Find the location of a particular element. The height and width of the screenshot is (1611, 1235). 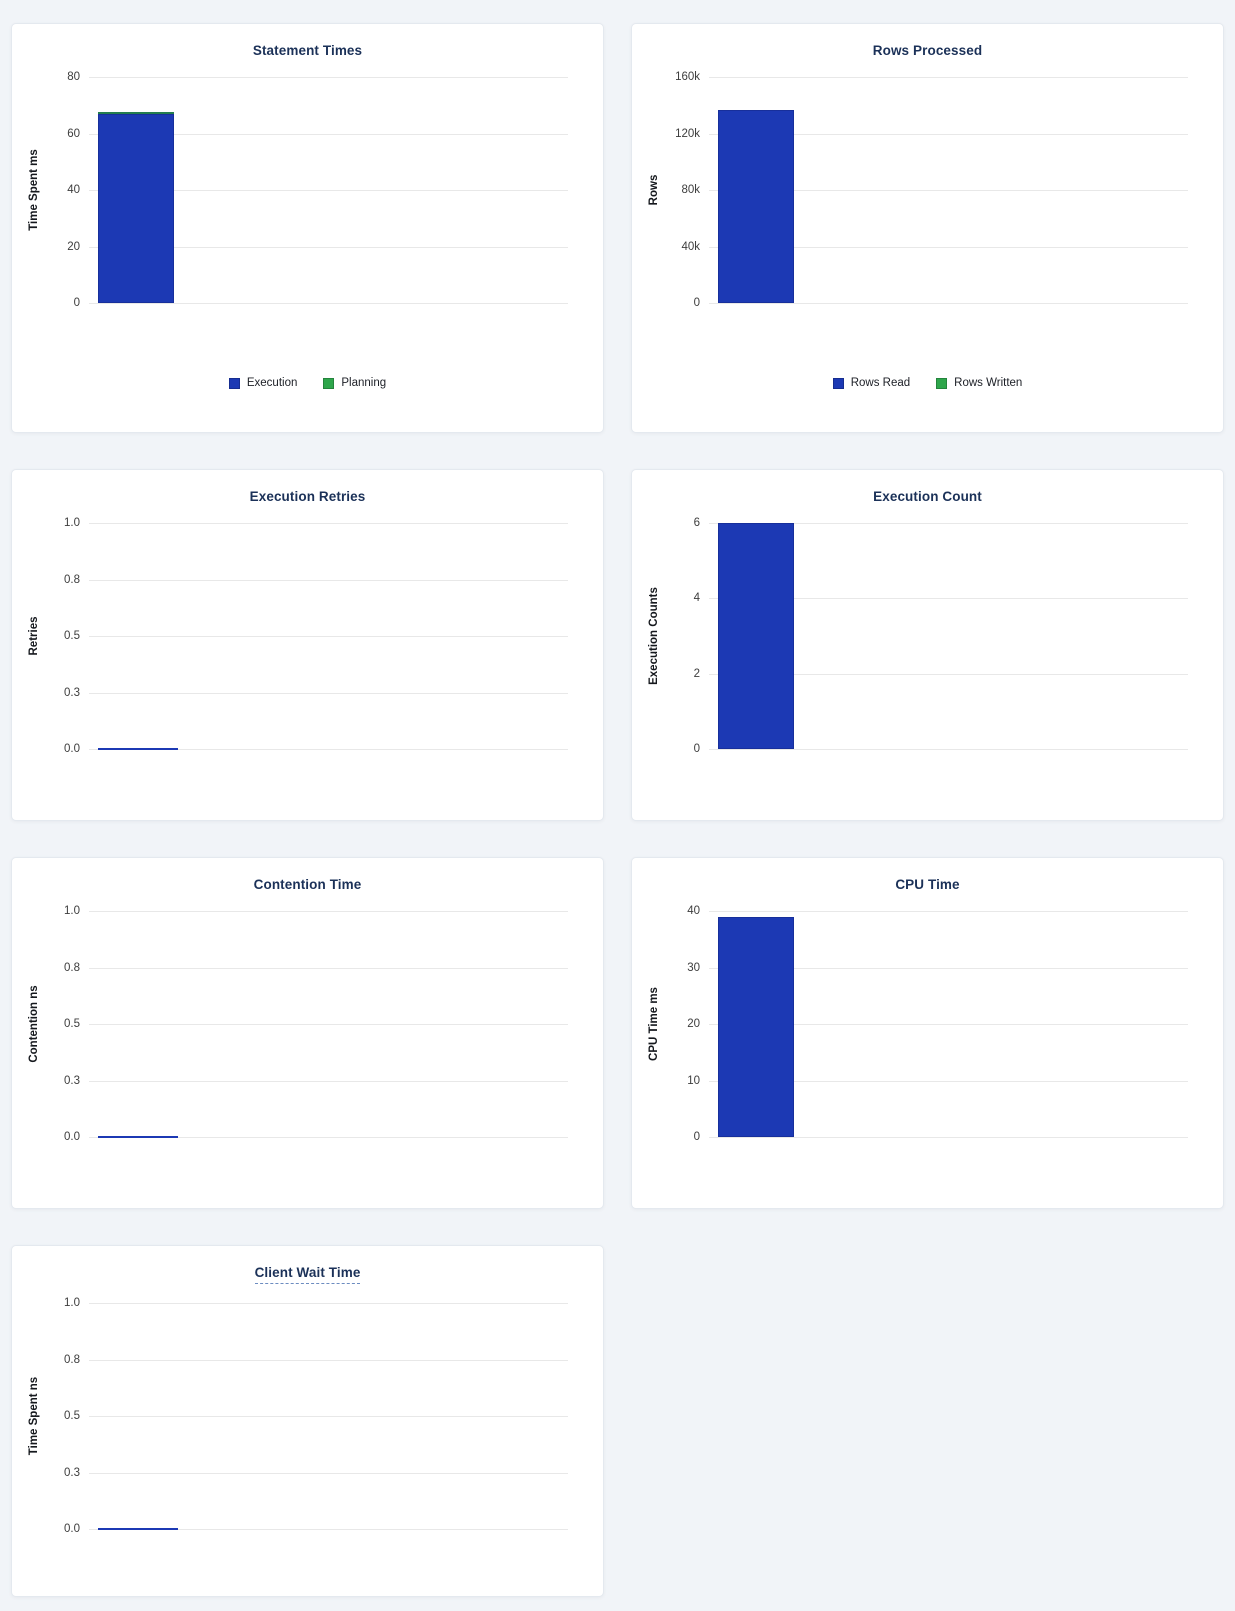

y-axis-label: Retries is located at coordinates (34, 636).